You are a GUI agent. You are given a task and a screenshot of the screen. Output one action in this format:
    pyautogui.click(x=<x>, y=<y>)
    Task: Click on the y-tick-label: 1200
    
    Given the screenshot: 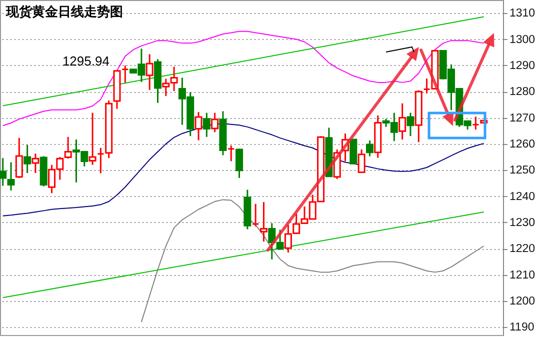 What is the action you would take?
    pyautogui.click(x=523, y=301)
    